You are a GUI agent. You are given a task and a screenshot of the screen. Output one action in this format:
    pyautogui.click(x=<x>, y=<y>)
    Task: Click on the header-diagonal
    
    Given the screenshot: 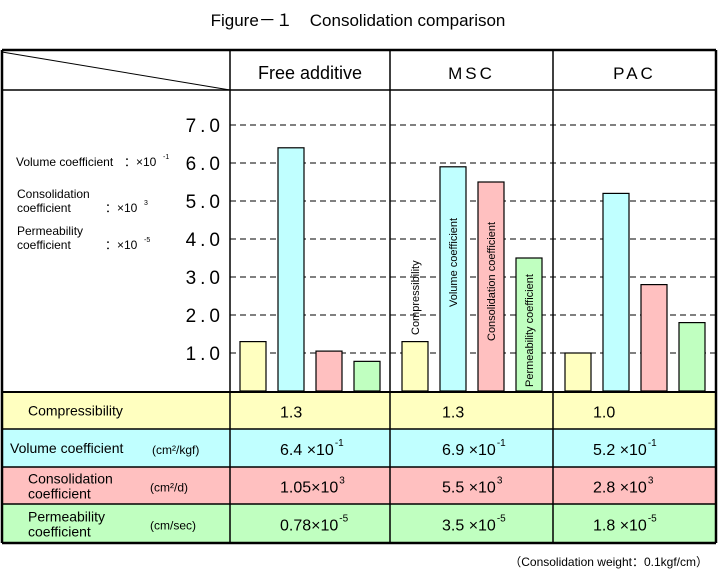 What is the action you would take?
    pyautogui.click(x=116, y=71)
    